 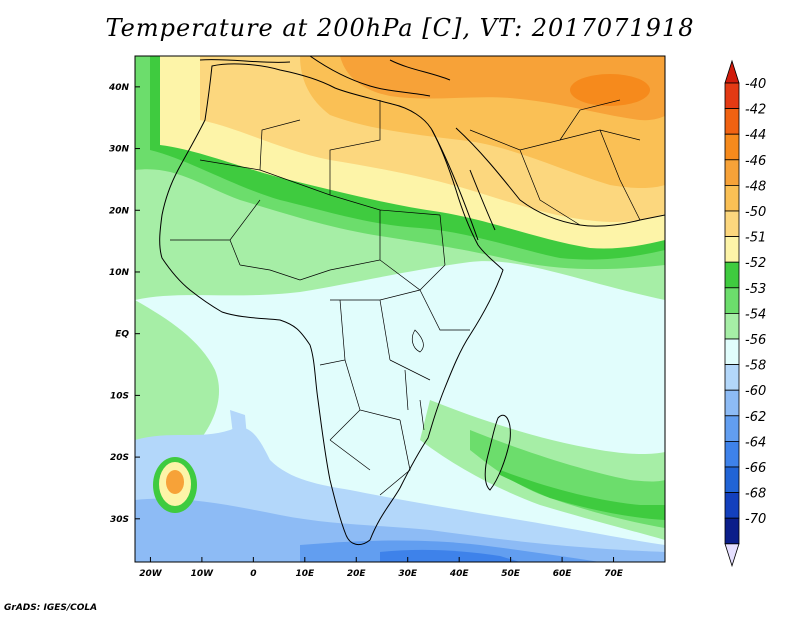 I want to click on arabia-borders, so click(x=555, y=162).